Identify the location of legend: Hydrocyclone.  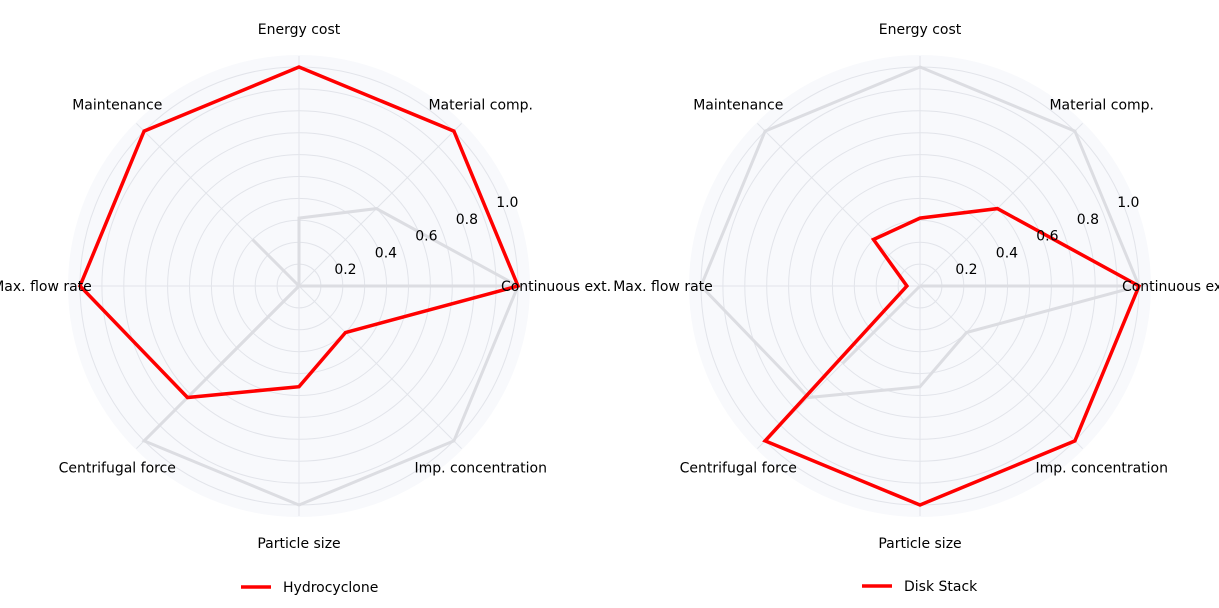
(309, 588).